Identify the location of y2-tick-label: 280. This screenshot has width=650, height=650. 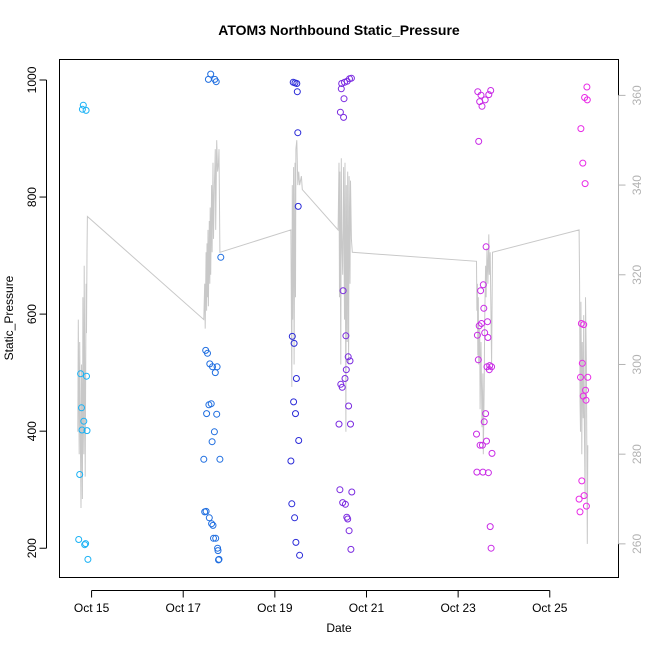
(637, 454).